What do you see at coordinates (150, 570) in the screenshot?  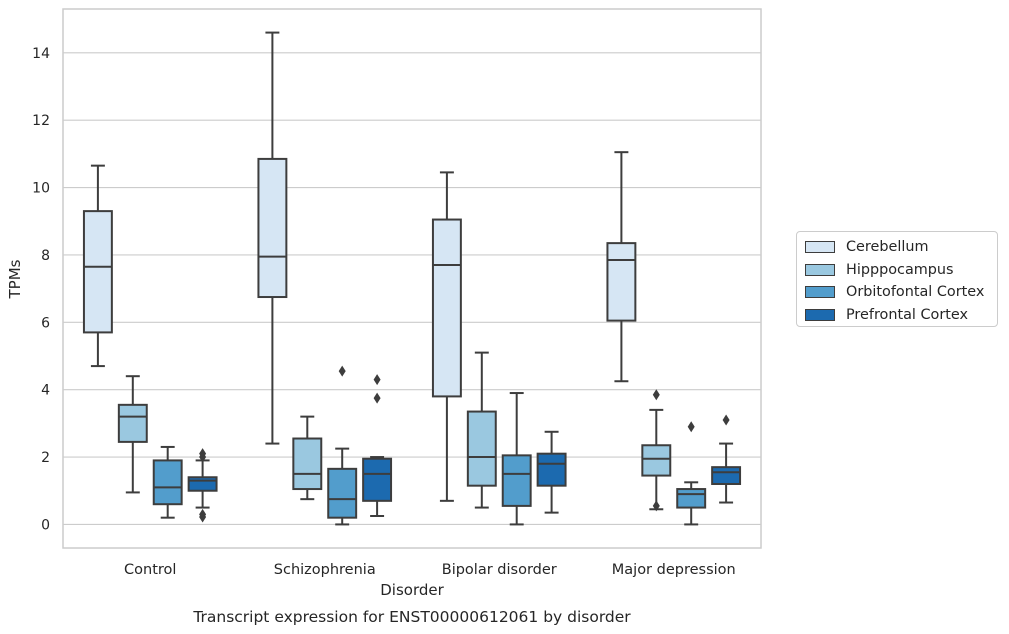 I see `x-tick-label: Control` at bounding box center [150, 570].